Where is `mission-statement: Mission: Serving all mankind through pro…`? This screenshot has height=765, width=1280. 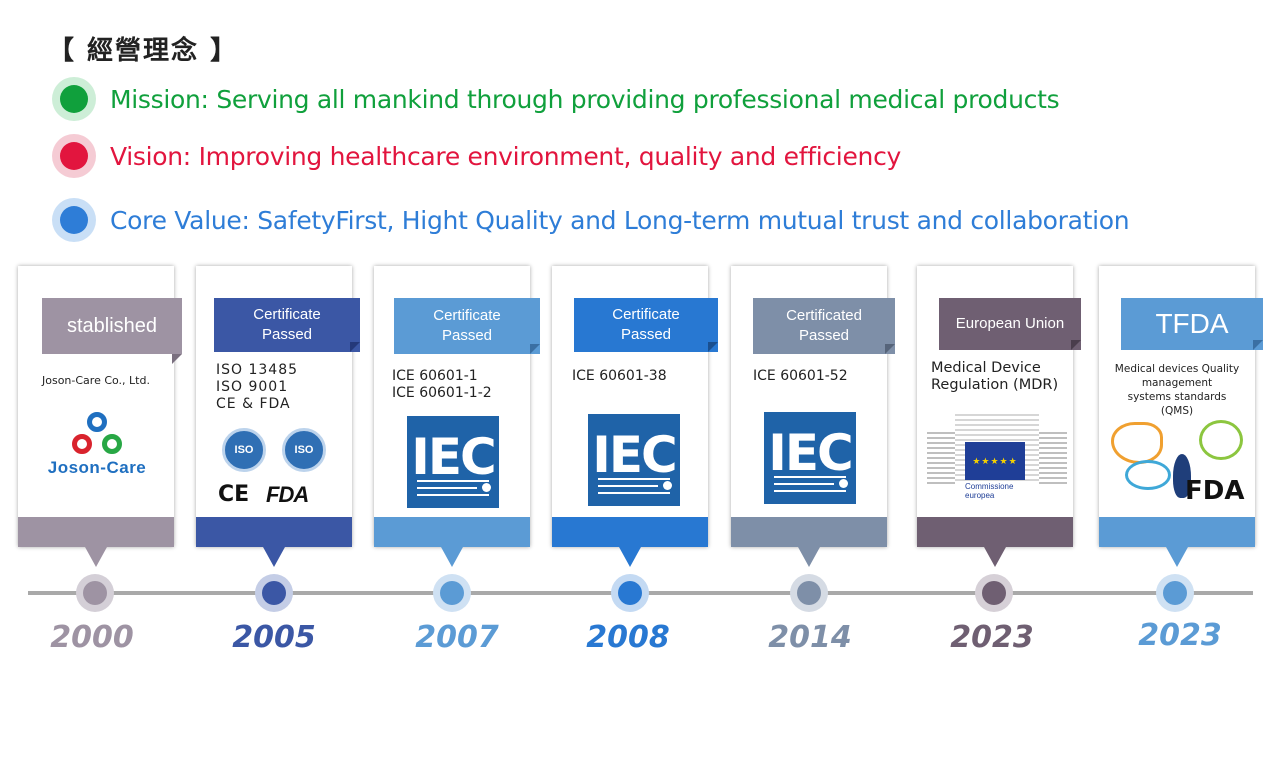
mission-statement: Mission: Serving all mankind through pro… is located at coordinates (556, 99).